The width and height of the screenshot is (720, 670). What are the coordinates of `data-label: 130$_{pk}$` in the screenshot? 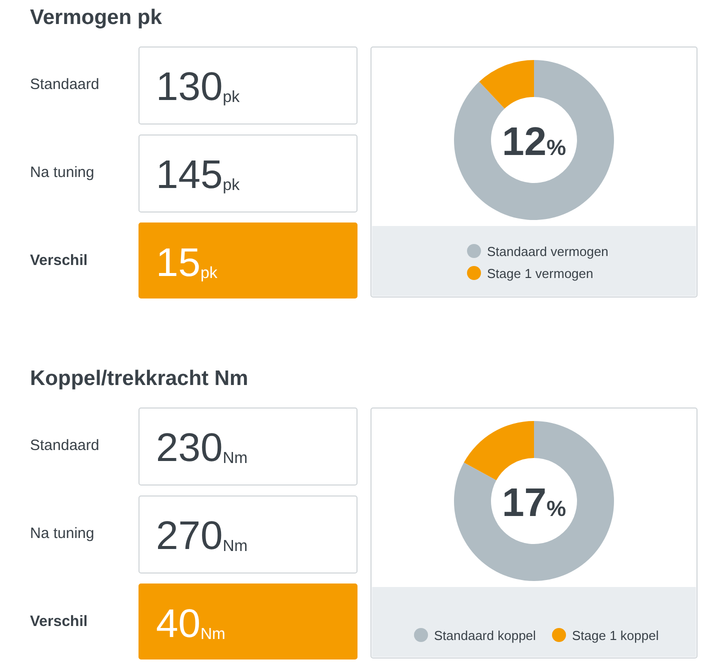 It's located at (198, 87).